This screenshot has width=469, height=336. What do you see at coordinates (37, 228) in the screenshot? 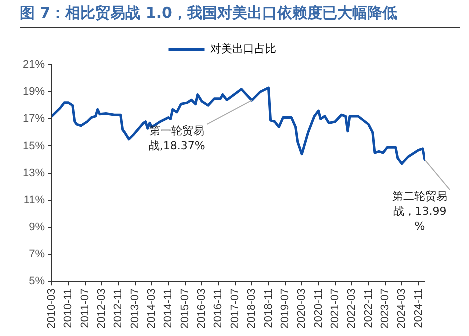
I see `y-tick-label: 9%` at bounding box center [37, 228].